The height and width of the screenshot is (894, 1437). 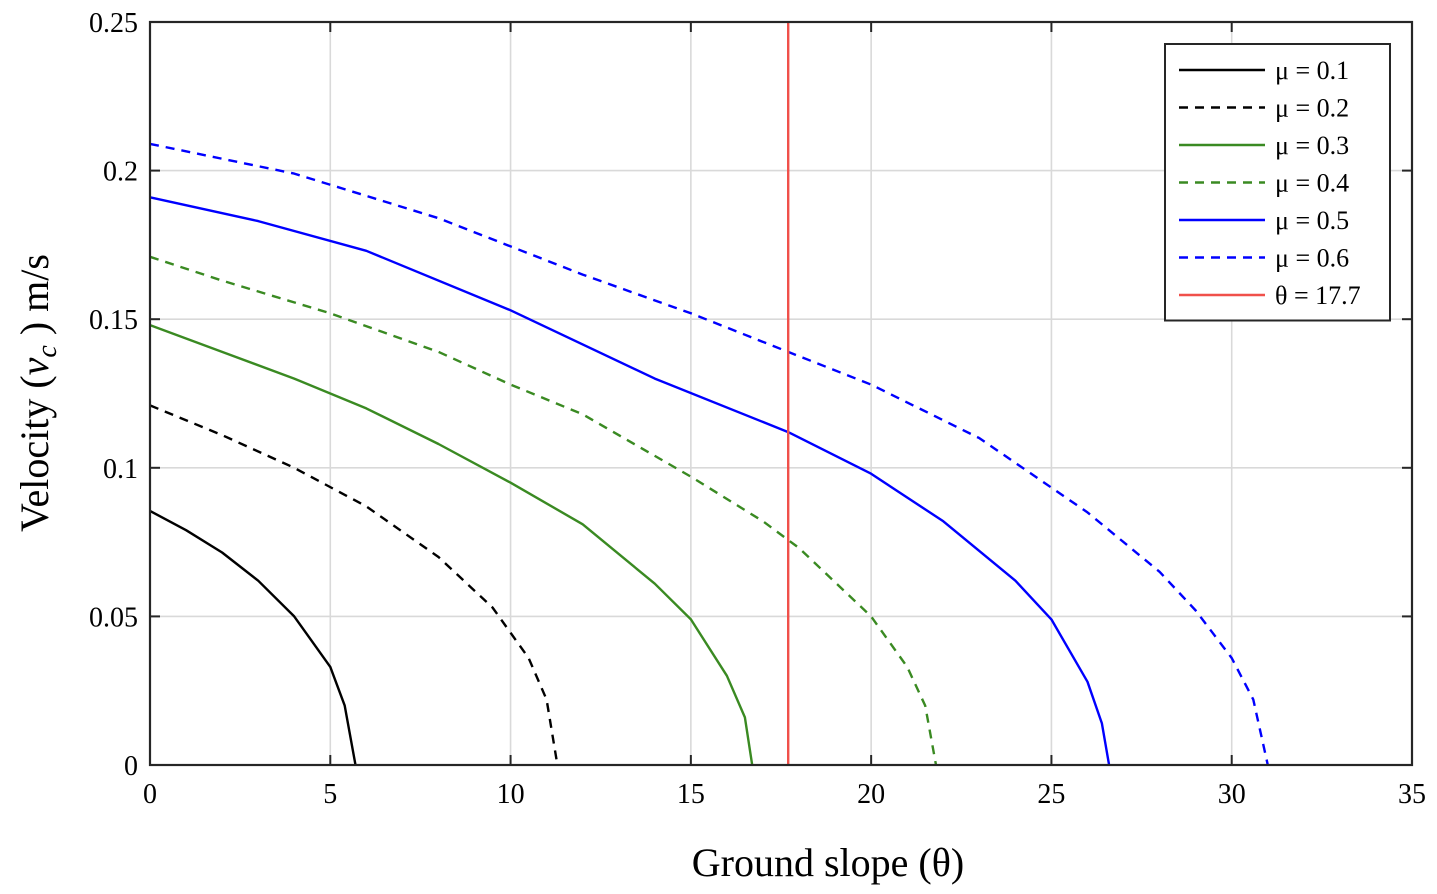 What do you see at coordinates (120, 469) in the screenshot?
I see `y-tick-label: 0.1` at bounding box center [120, 469].